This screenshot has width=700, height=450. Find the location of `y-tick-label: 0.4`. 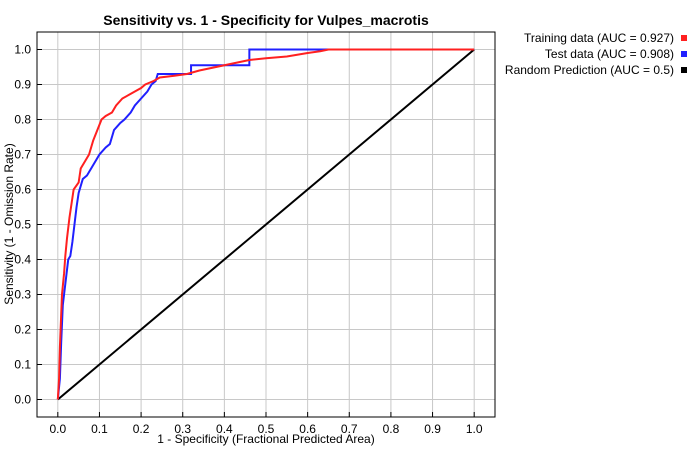

y-tick-label: 0.4 is located at coordinates (22, 260).